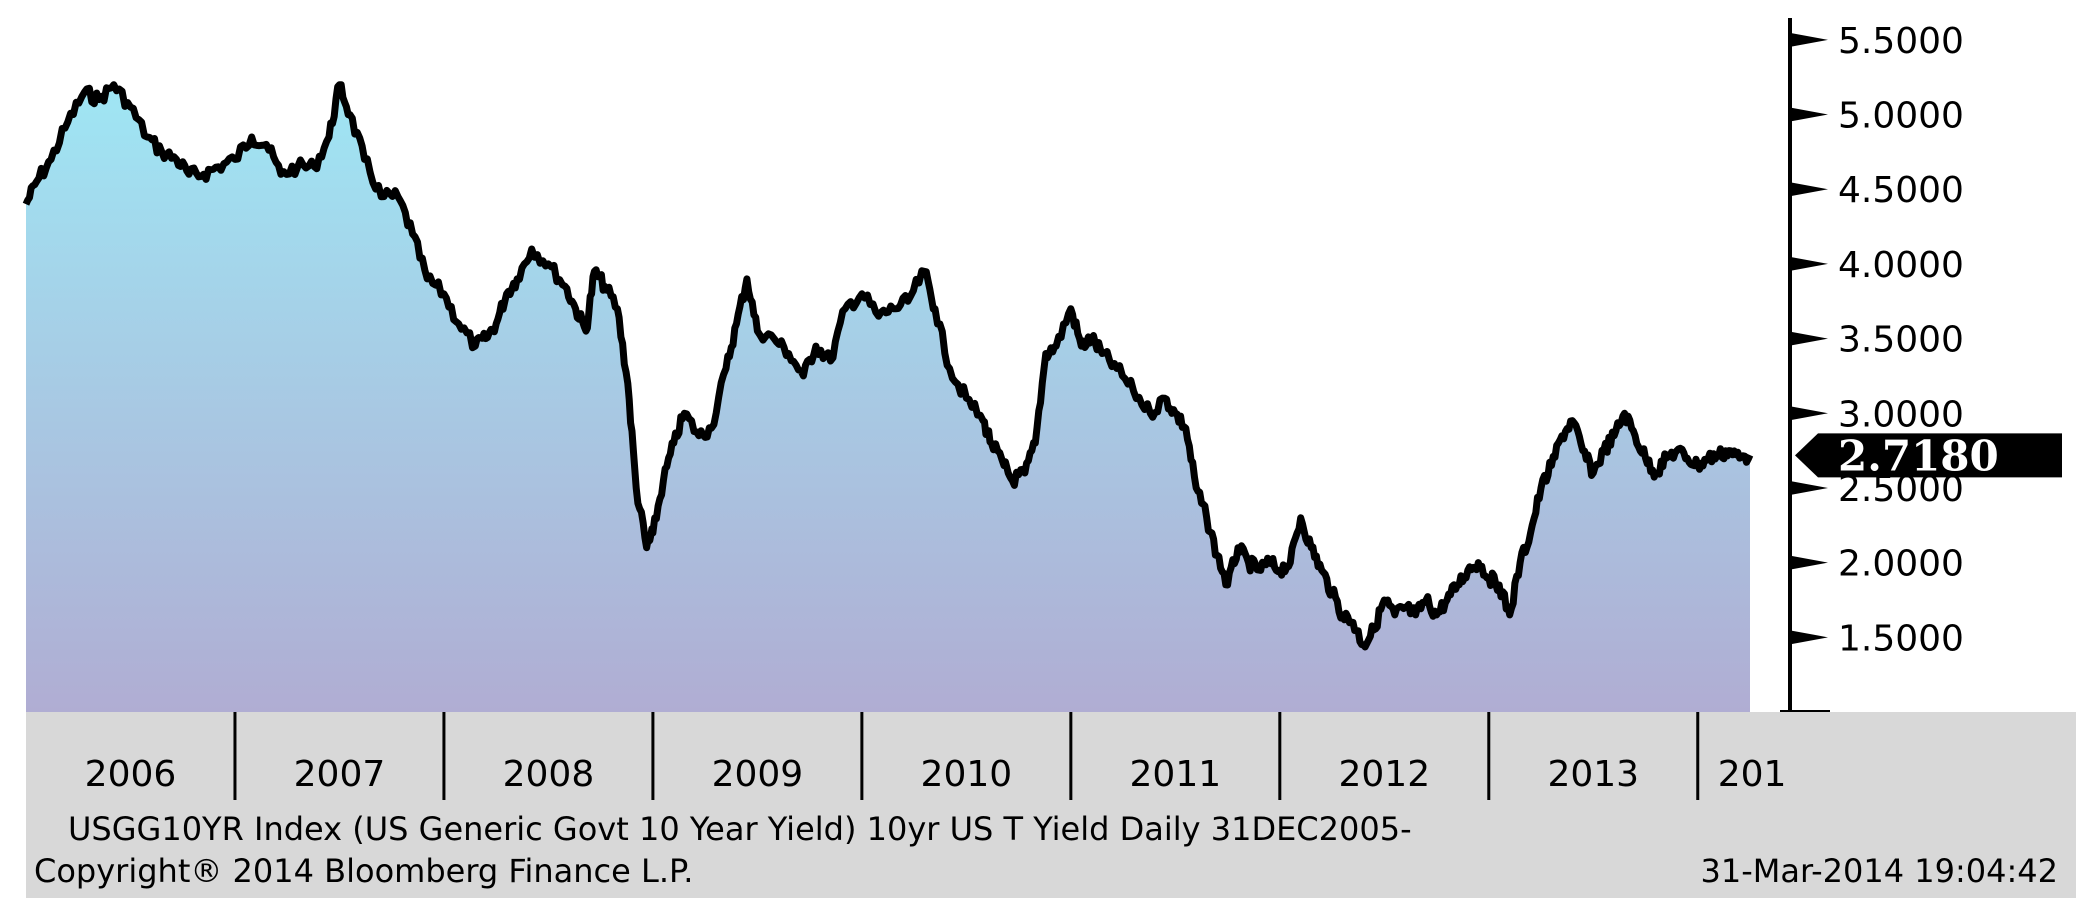 The image size is (2092, 904). What do you see at coordinates (363, 871) in the screenshot?
I see `copyright-text: Copyright® 2014 Bloomberg Finance L.P.` at bounding box center [363, 871].